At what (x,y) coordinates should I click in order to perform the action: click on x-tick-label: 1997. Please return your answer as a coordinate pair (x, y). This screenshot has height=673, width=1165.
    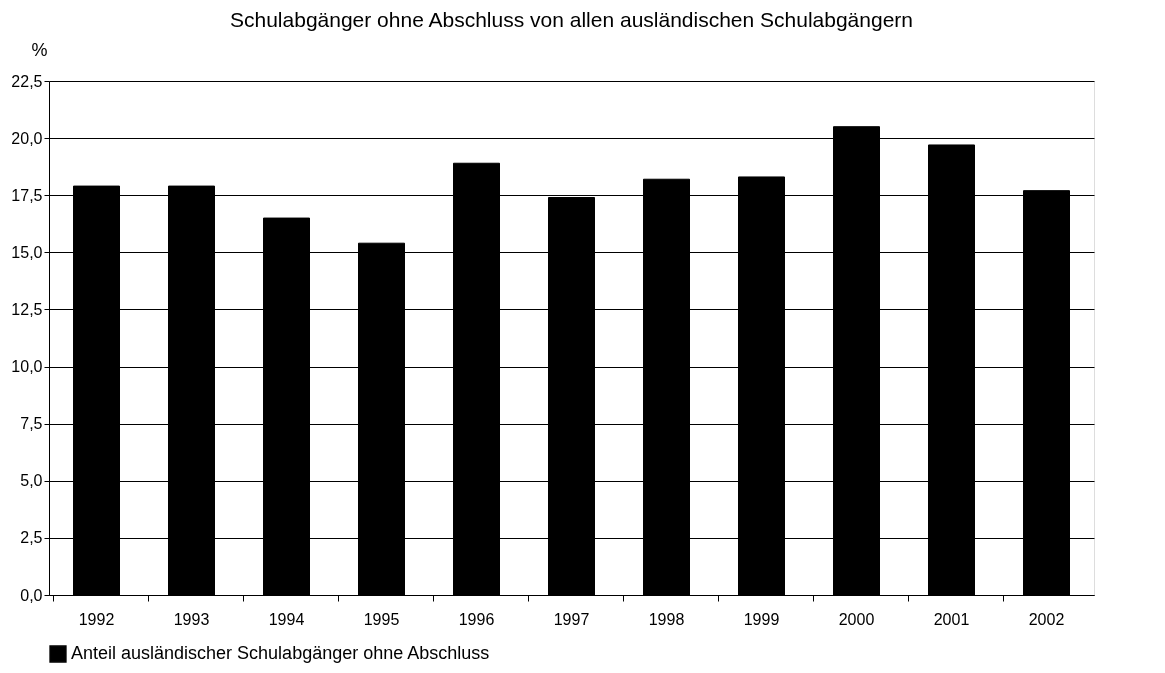
    Looking at the image, I should click on (571, 619).